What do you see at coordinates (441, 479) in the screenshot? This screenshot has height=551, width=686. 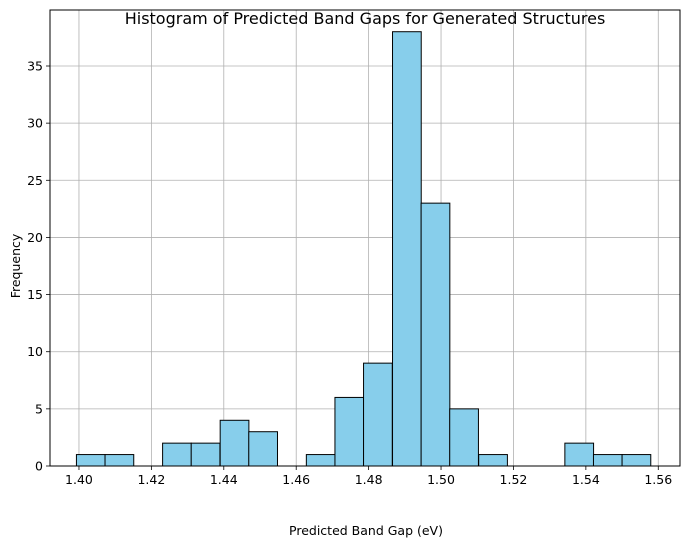 I see `x-tick-label: 1.50` at bounding box center [441, 479].